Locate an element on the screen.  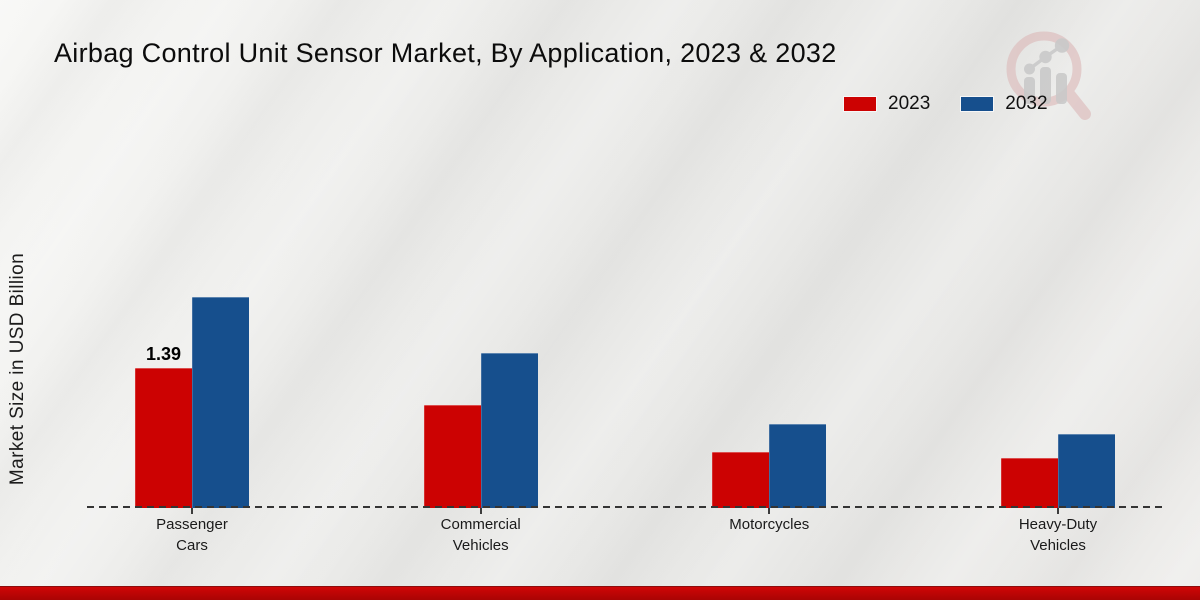
bar-2023-motorcycles is located at coordinates (741, 480).